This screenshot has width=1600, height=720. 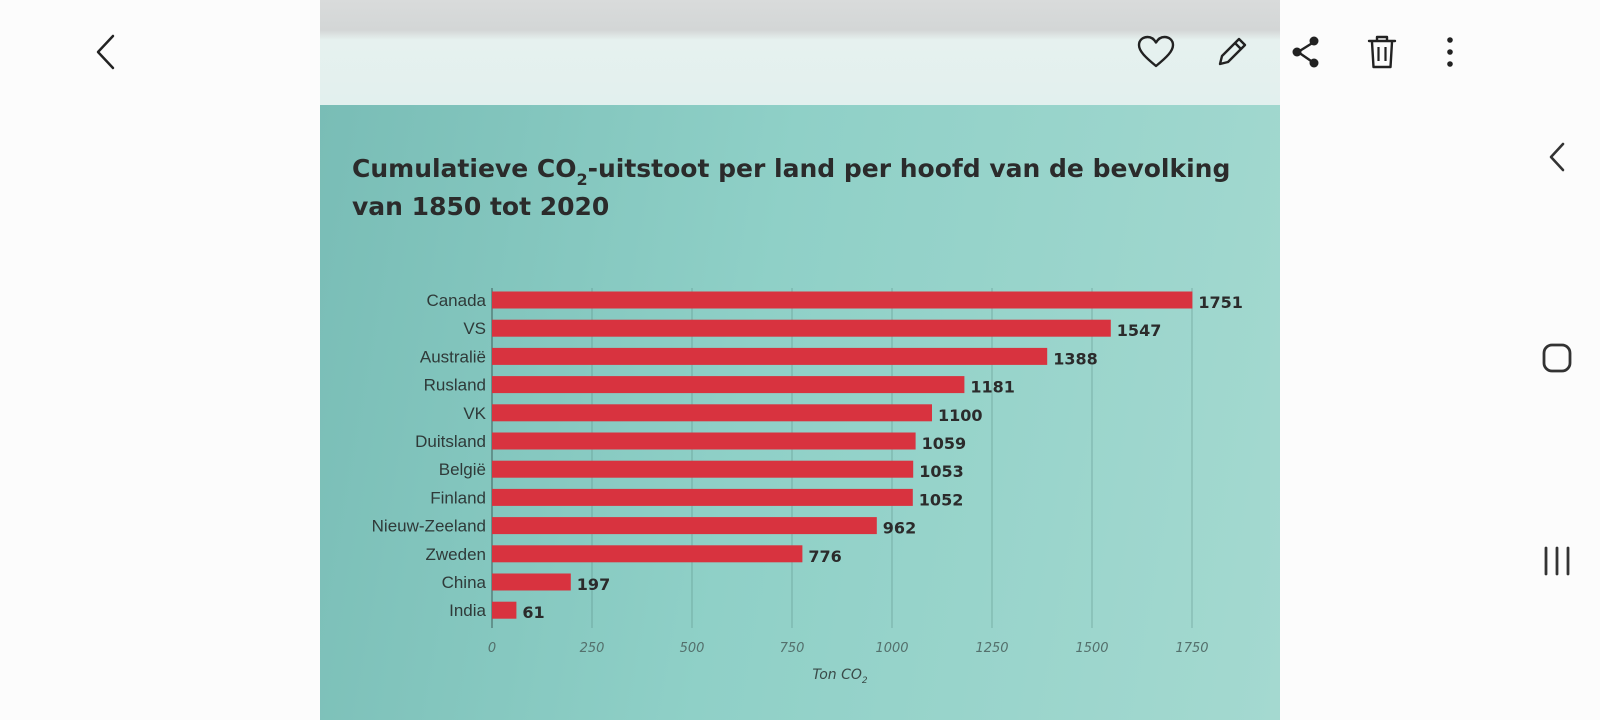 I want to click on delete-button, so click(x=1382, y=52).